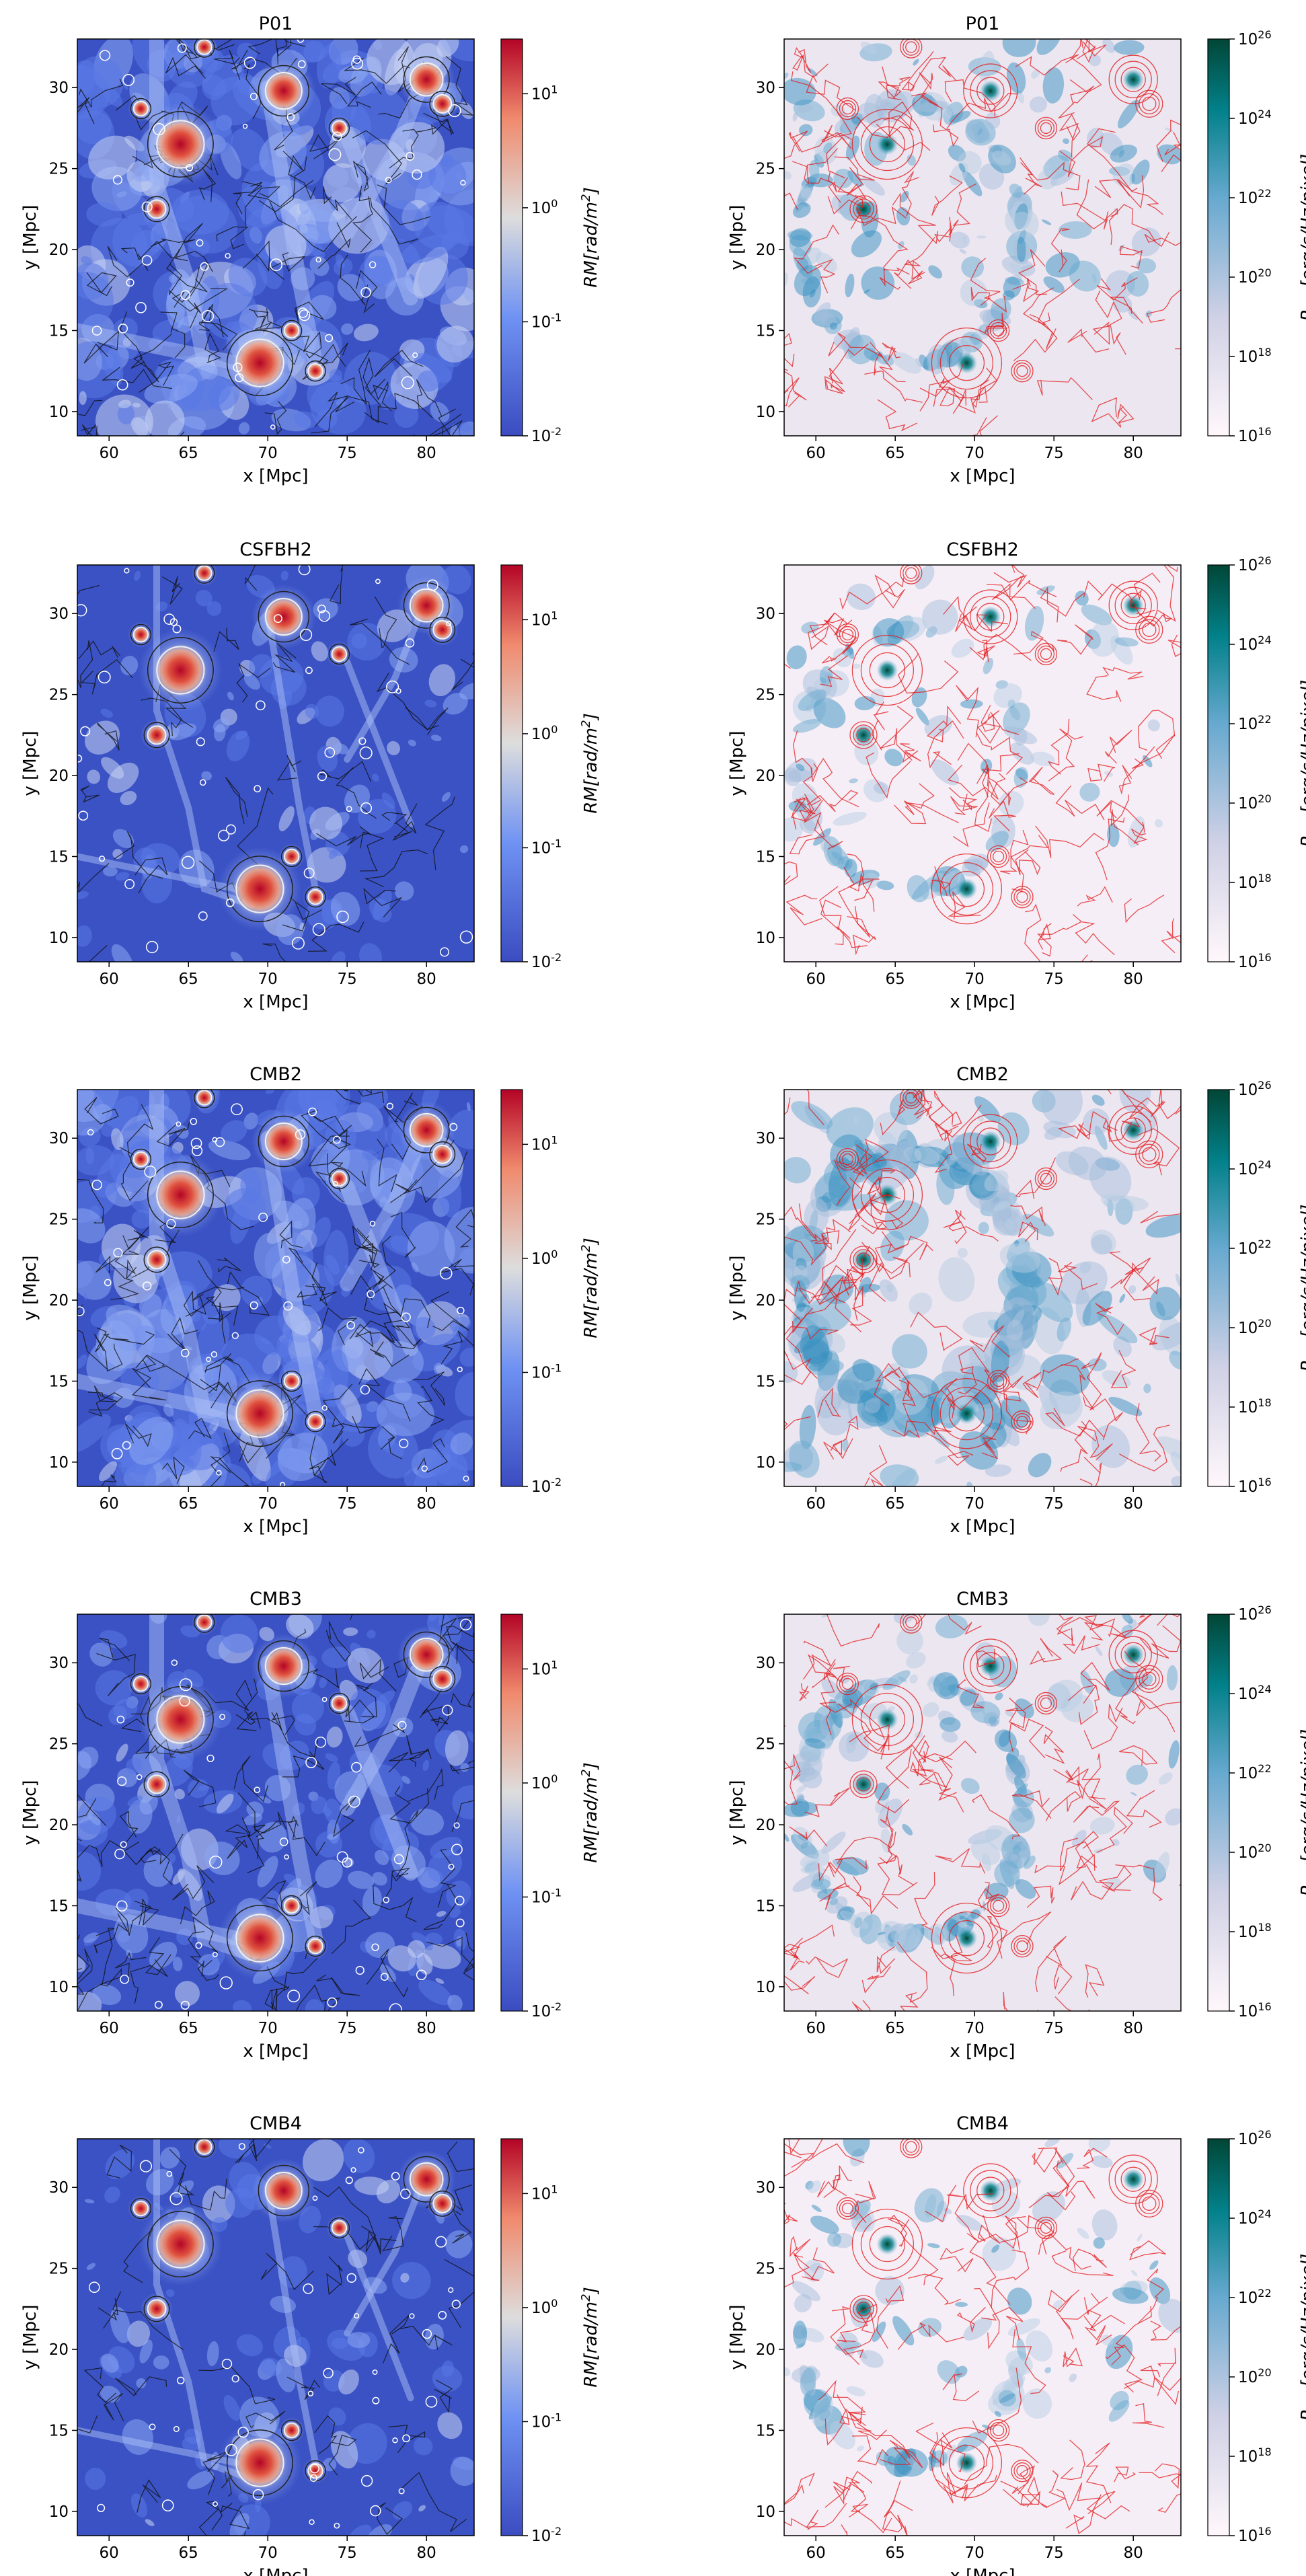 This screenshot has width=1306, height=2576. What do you see at coordinates (982, 2123) in the screenshot?
I see `panel-title: CMB4` at bounding box center [982, 2123].